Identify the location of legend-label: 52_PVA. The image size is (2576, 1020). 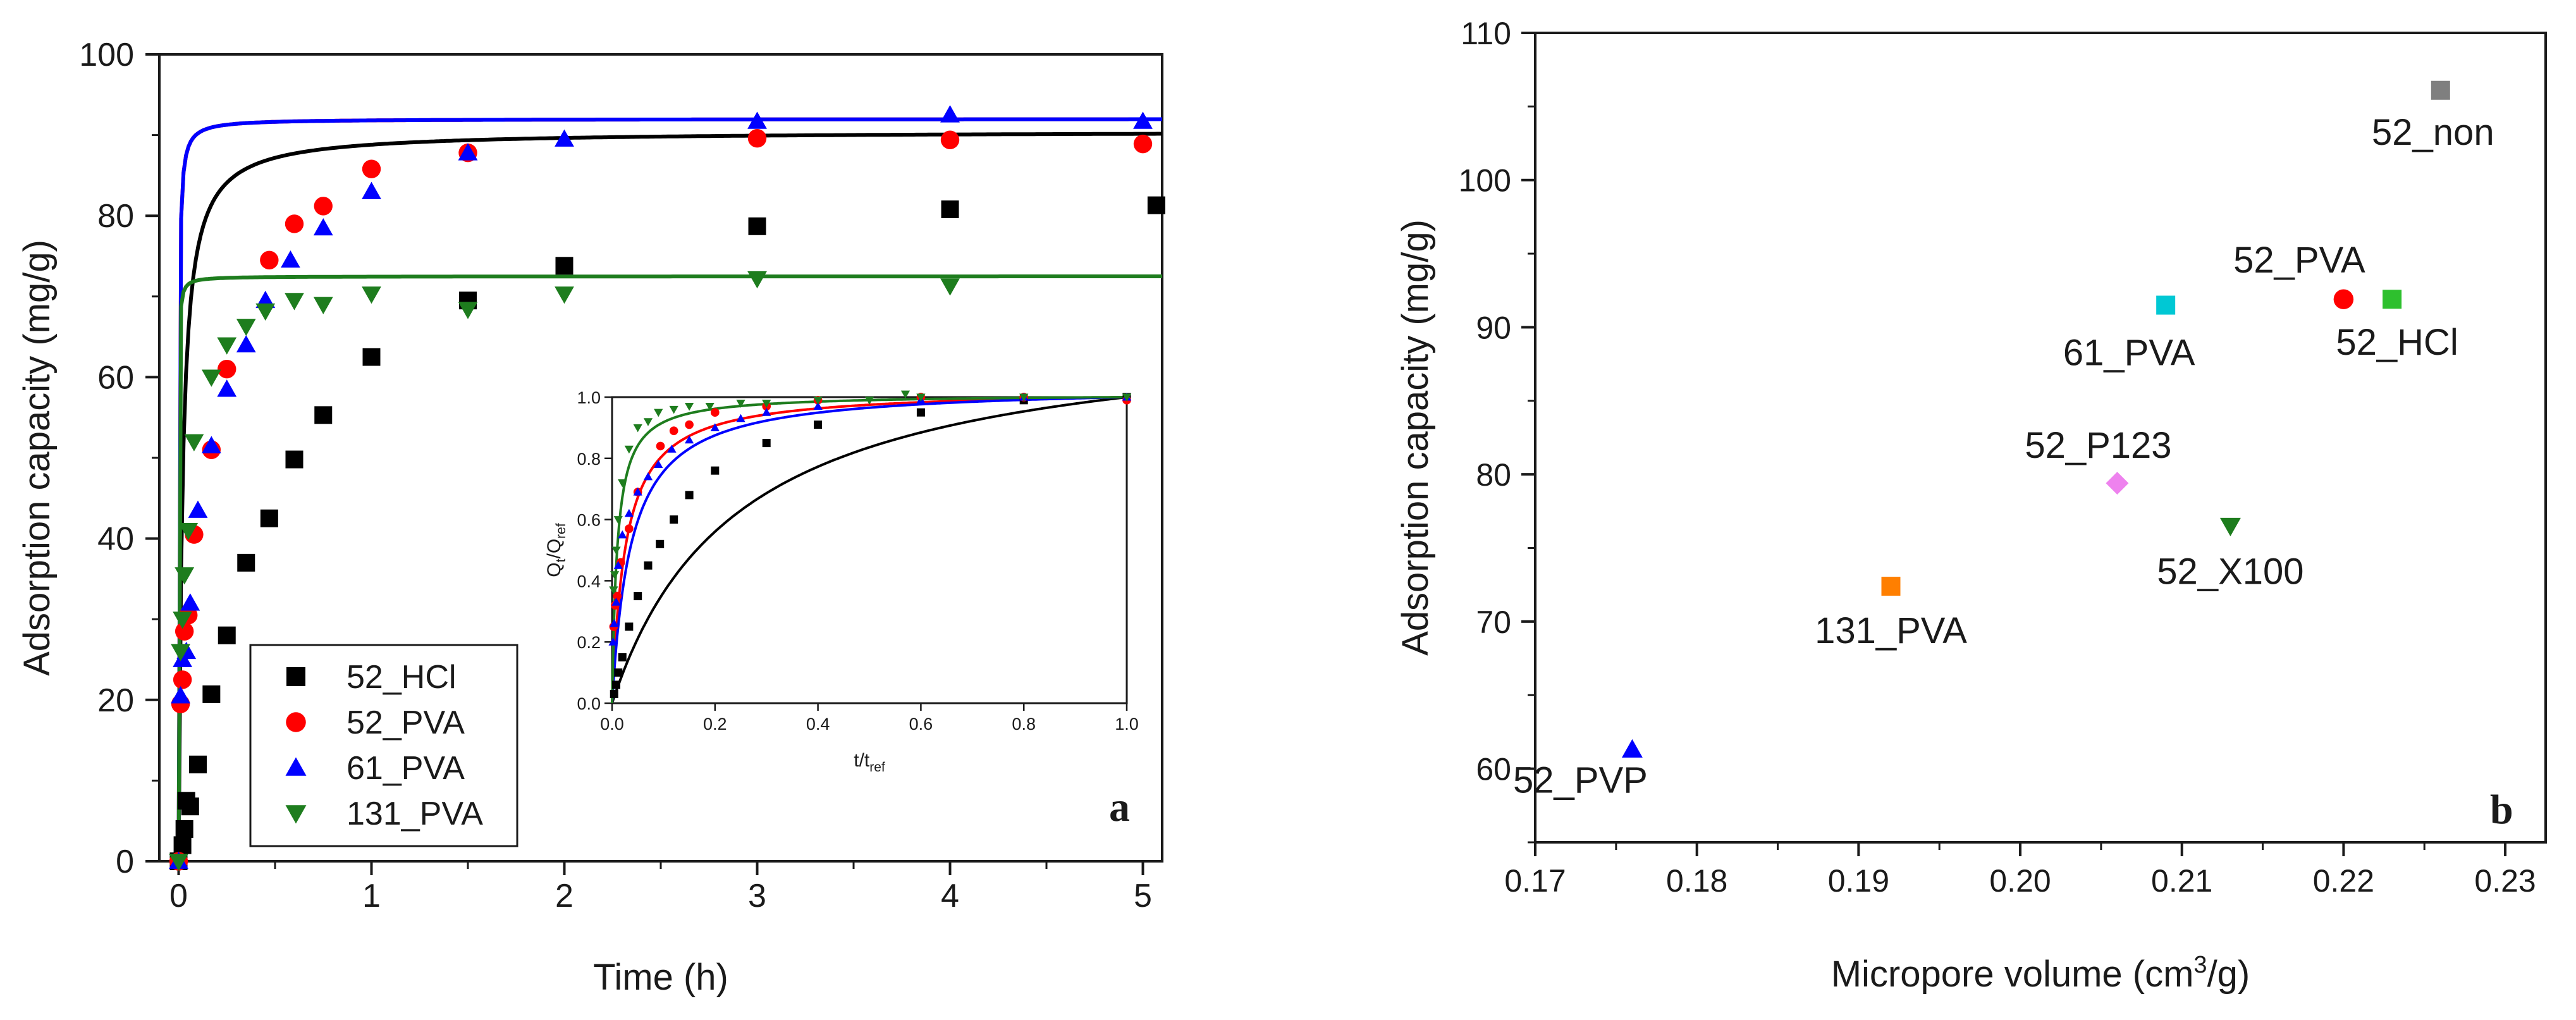
(406, 722).